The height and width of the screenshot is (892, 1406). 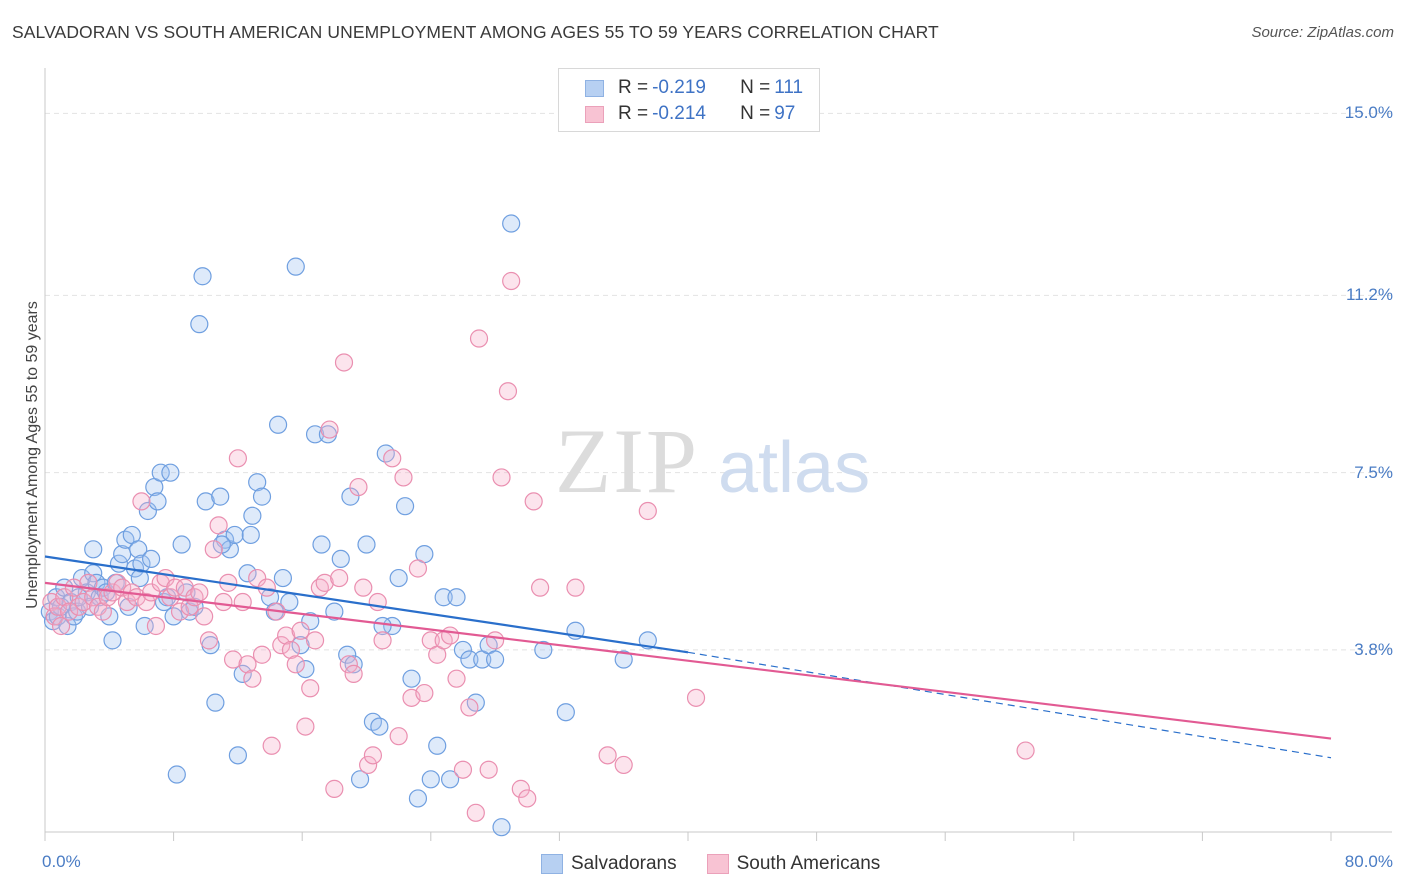 I want to click on series-legend-salvadorans: Salvadorans, so click(x=609, y=864).